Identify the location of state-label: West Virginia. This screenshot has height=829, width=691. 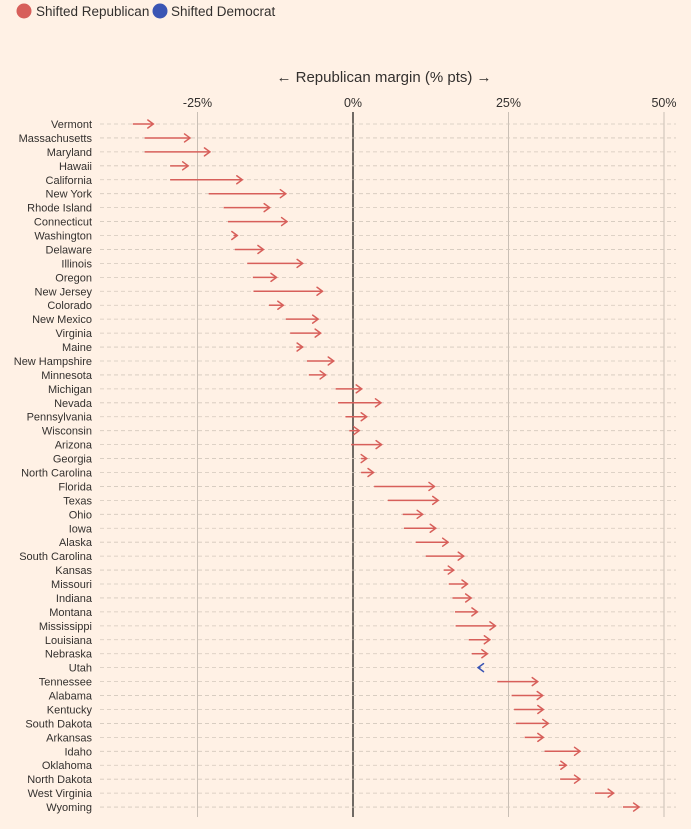
(60, 794).